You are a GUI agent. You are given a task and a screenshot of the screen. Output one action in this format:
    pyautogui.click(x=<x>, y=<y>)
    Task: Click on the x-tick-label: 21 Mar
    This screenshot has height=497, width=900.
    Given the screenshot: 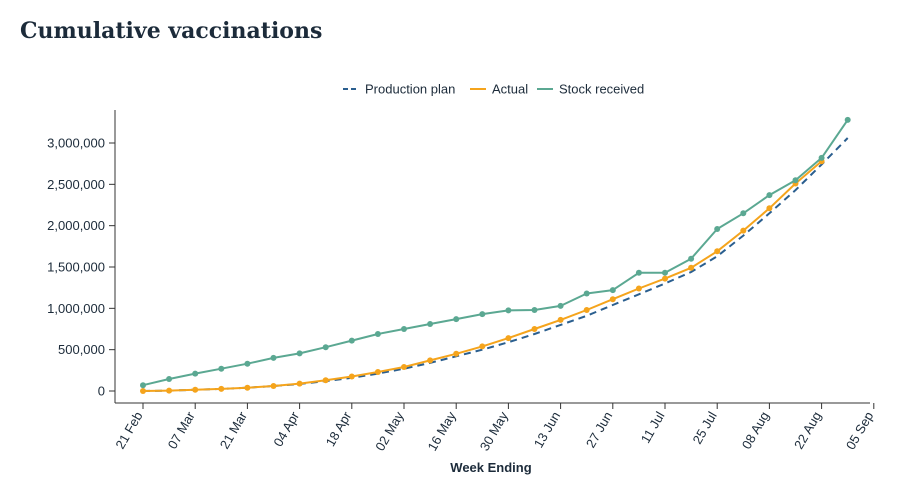 What is the action you would take?
    pyautogui.click(x=234, y=429)
    